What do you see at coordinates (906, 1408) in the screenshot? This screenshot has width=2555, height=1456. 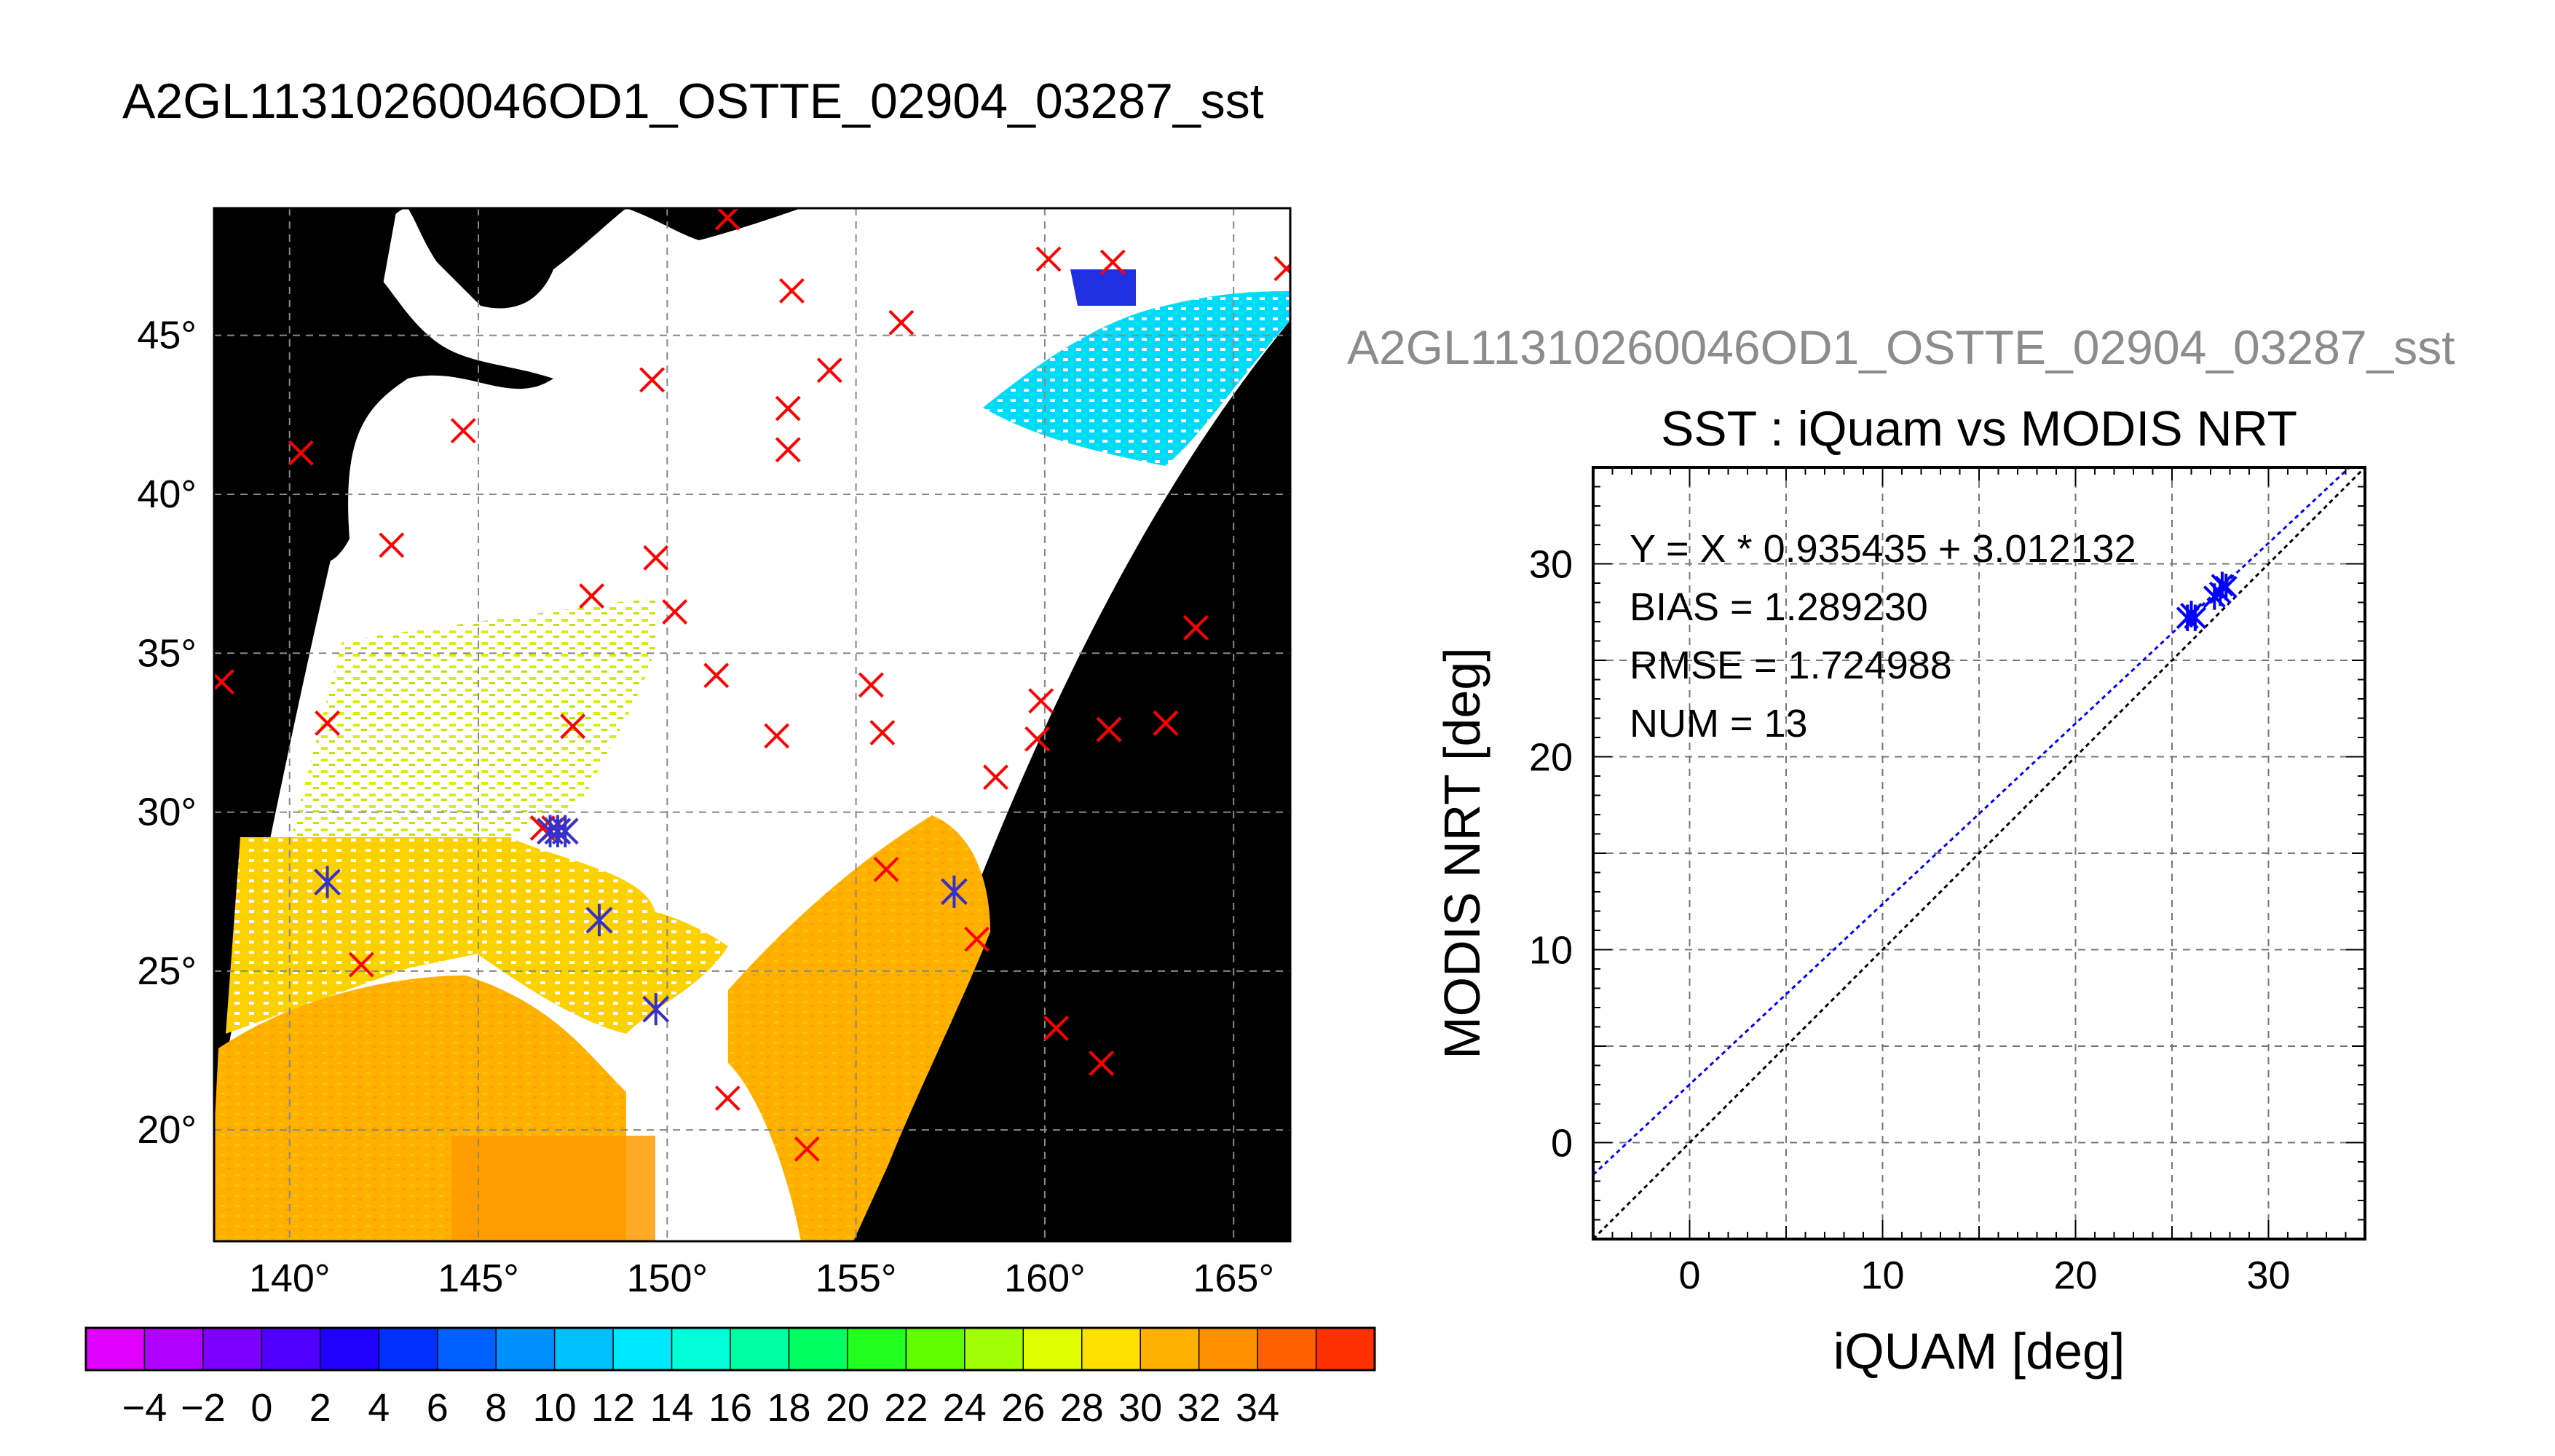 I see `colorbar-tick-label: 22` at bounding box center [906, 1408].